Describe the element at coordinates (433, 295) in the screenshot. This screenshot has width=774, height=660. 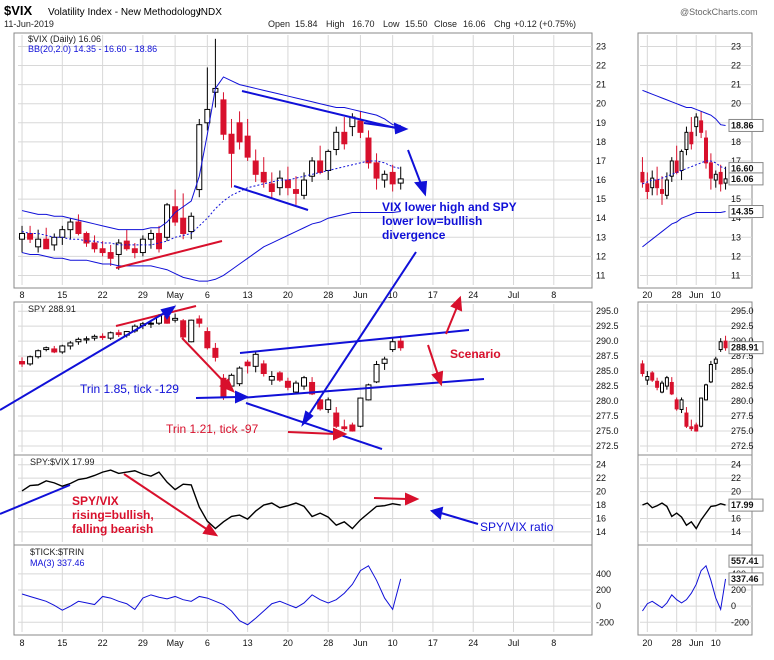
I see `x-tick-label: 17` at that location.